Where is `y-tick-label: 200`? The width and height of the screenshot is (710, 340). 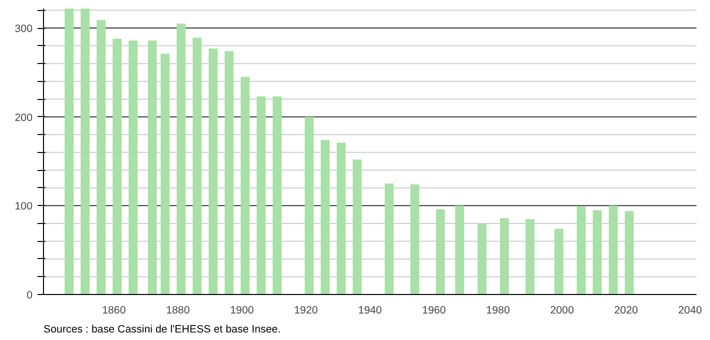 y-tick-label: 200 is located at coordinates (23, 118).